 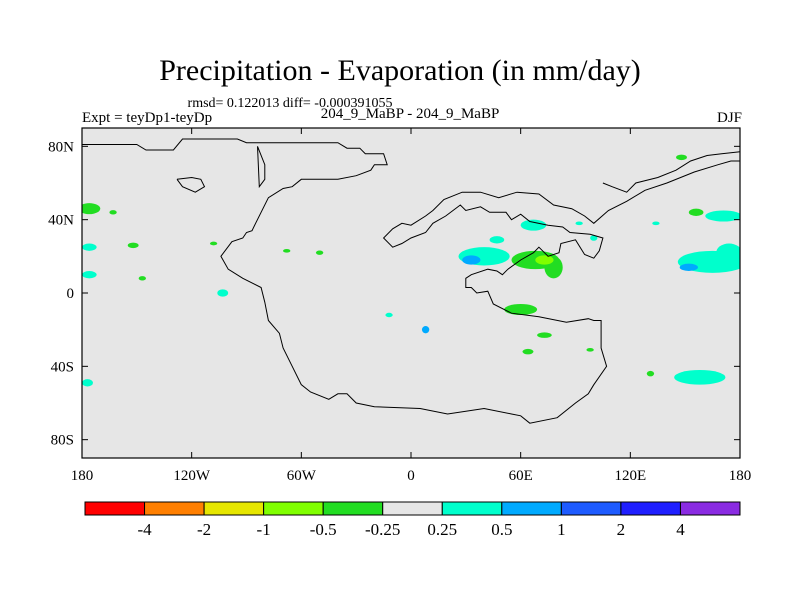 What do you see at coordinates (62, 367) in the screenshot?
I see `y-tick-label: 40S` at bounding box center [62, 367].